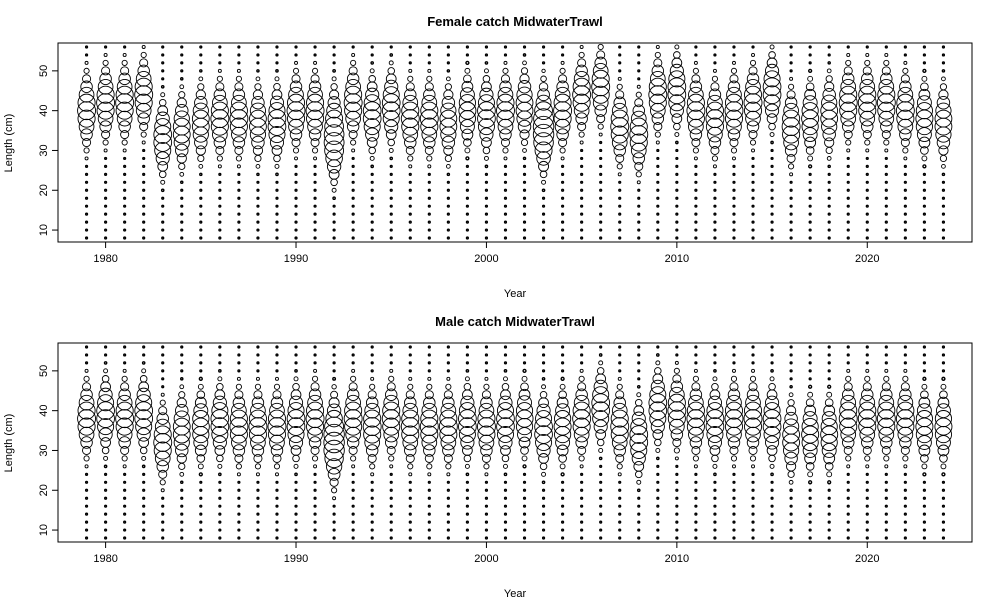 The width and height of the screenshot is (1000, 600). I want to click on x-tick-label: 1980, so click(105, 259).